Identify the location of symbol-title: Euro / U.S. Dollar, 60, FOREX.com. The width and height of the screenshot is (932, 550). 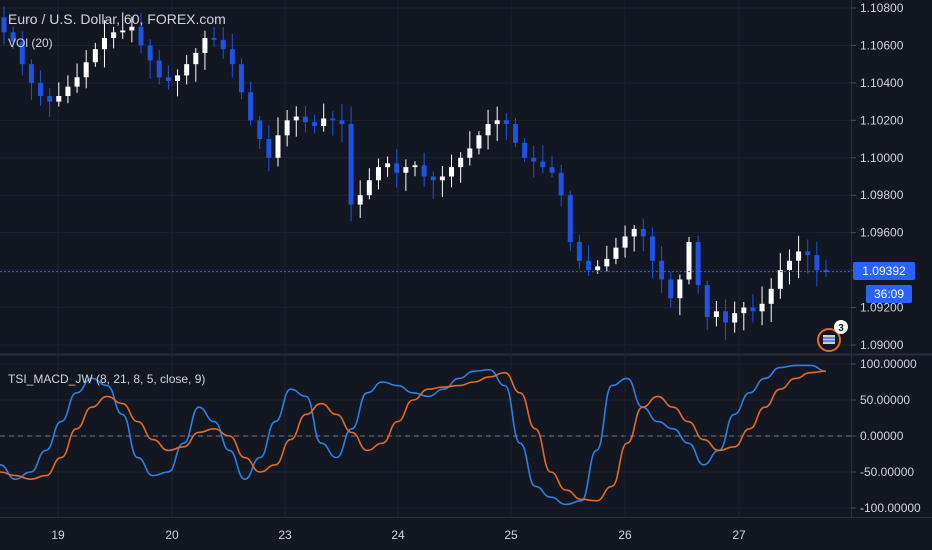
(117, 19).